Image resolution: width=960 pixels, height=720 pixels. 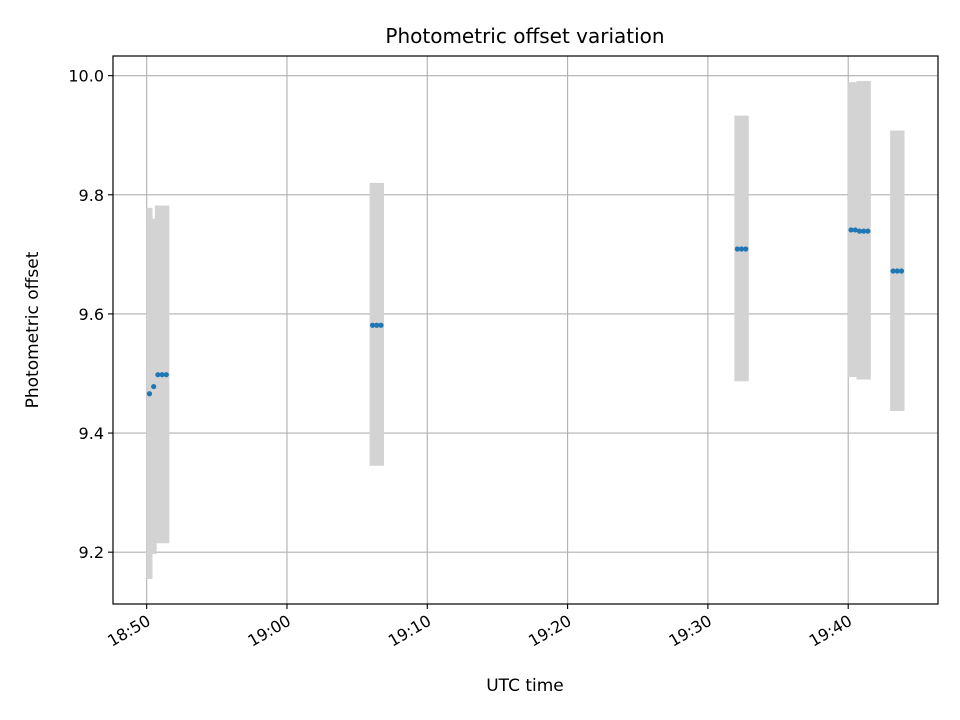 I want to click on y-tick-label: 9.6, so click(x=91, y=314).